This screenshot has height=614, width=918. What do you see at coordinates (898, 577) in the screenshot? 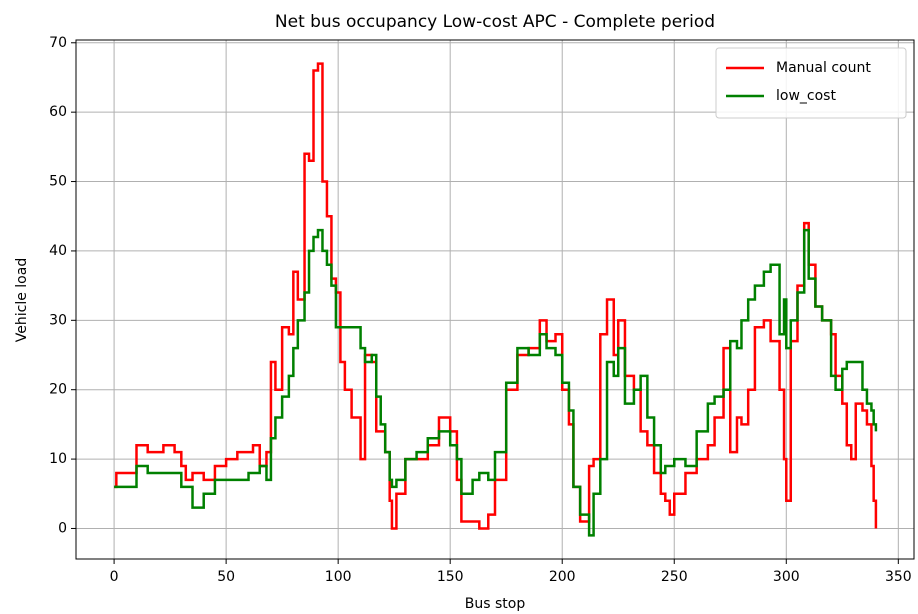
I see `x-tick-label: 350` at bounding box center [898, 577].